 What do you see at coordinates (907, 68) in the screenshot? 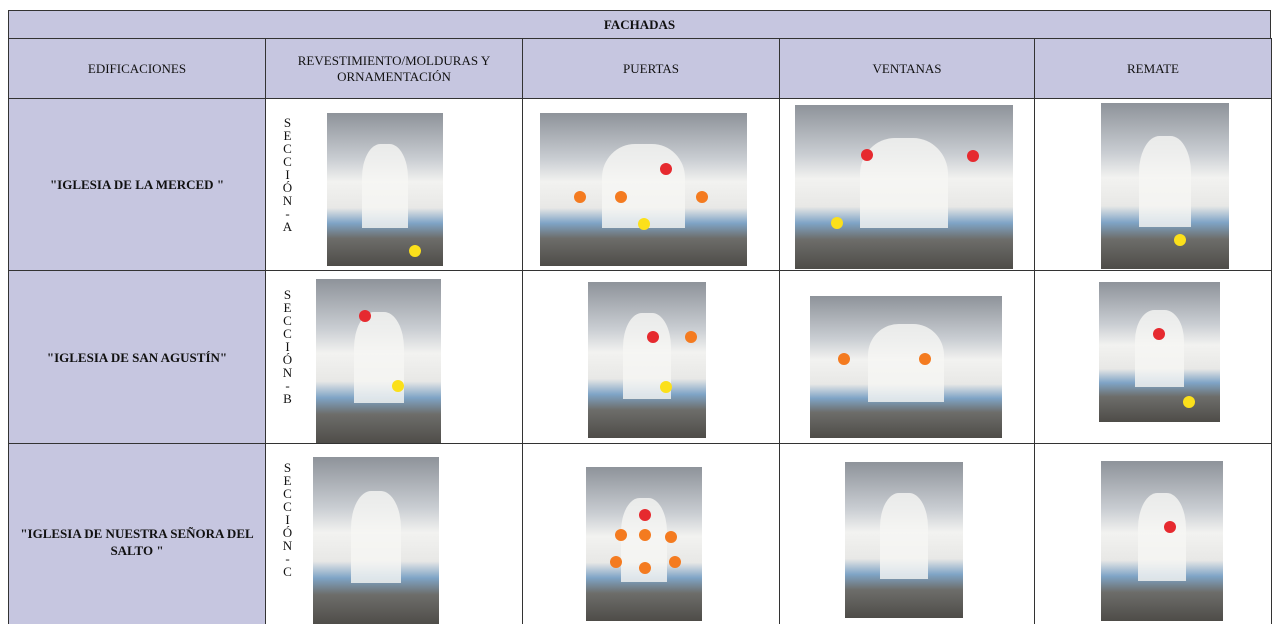
I see `column-header: VENTANAS` at bounding box center [907, 68].